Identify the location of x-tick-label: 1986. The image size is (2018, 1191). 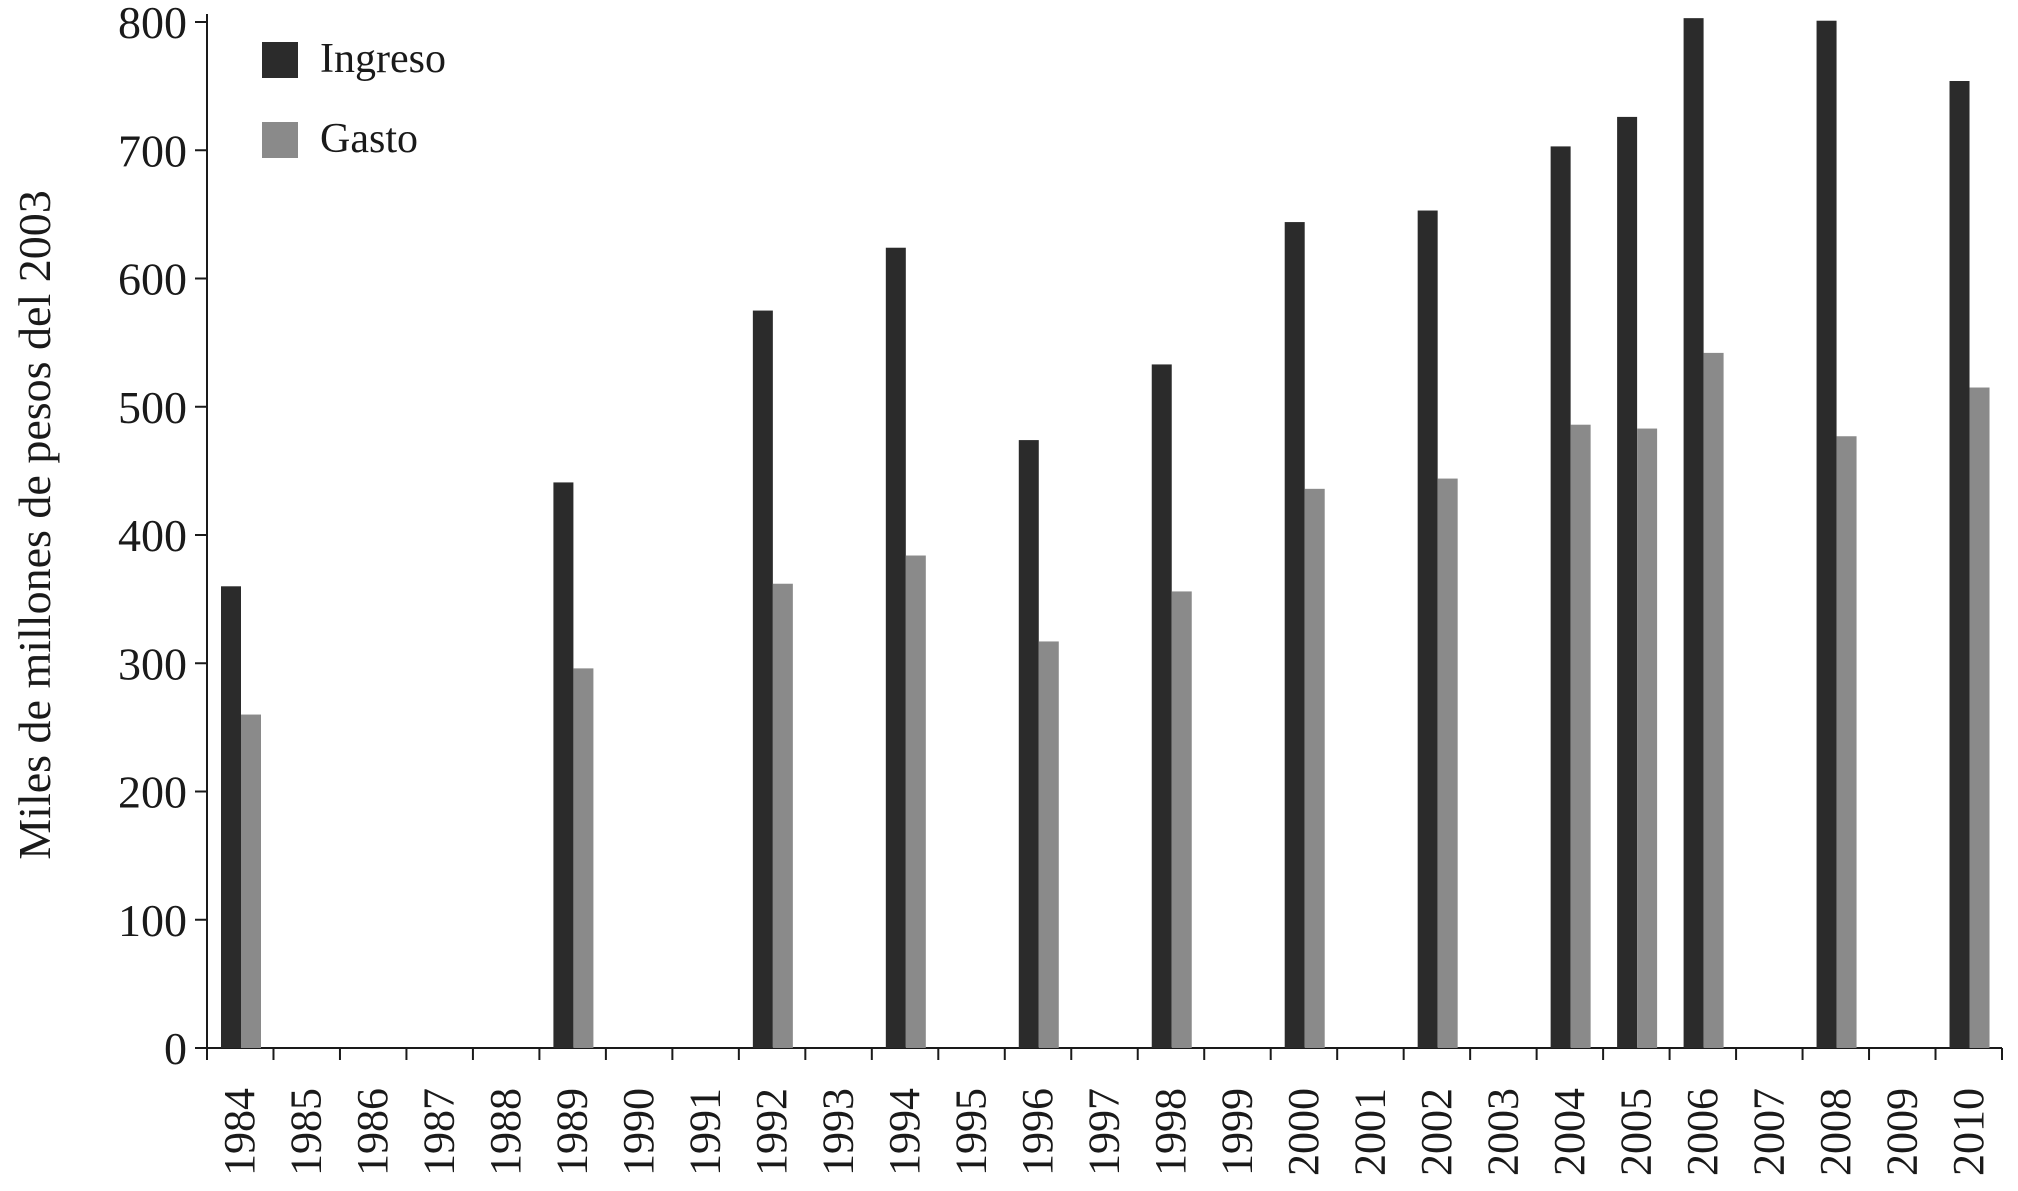
(372, 1132).